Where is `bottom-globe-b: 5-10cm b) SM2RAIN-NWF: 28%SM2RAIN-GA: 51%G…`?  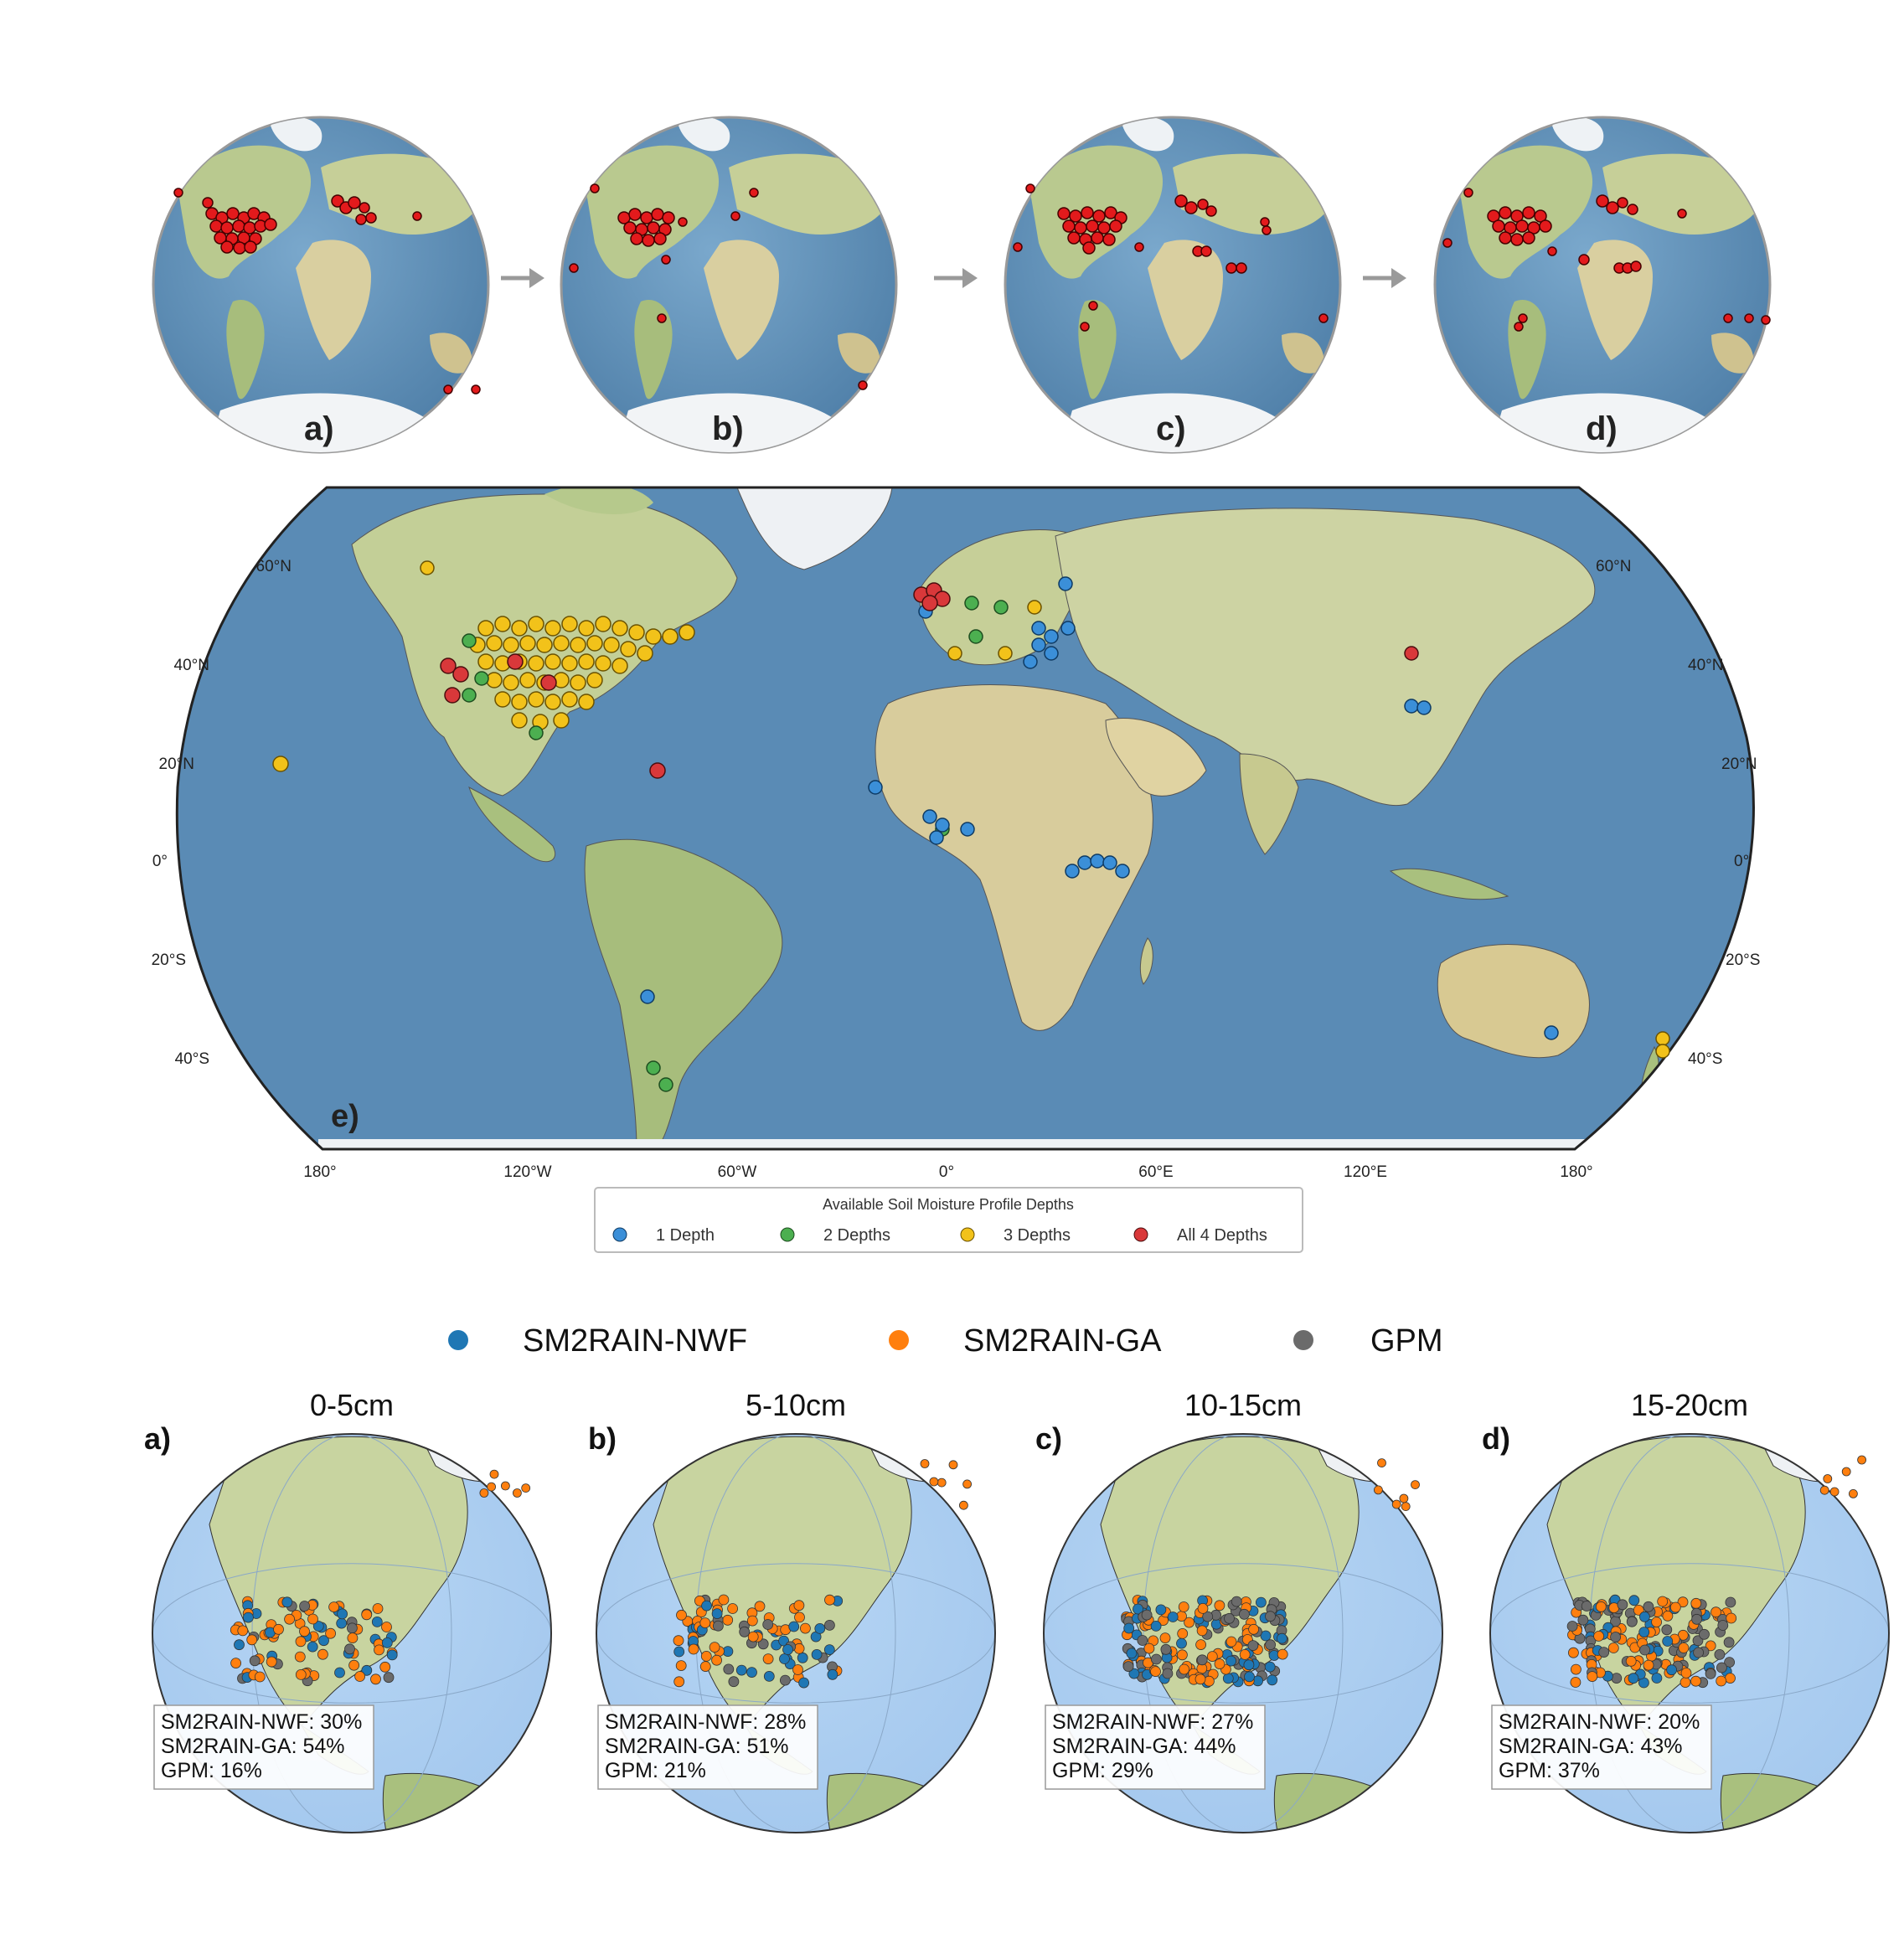 bottom-globe-b: 5-10cm b) SM2RAIN-NWF: 28%SM2RAIN-GA: 51%G… is located at coordinates (792, 1610).